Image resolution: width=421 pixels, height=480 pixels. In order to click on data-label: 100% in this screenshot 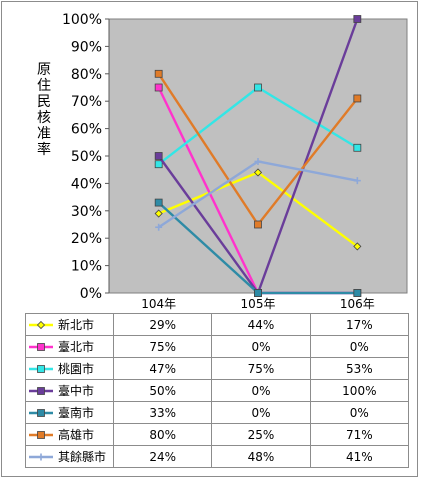, I will do `click(359, 390)`.